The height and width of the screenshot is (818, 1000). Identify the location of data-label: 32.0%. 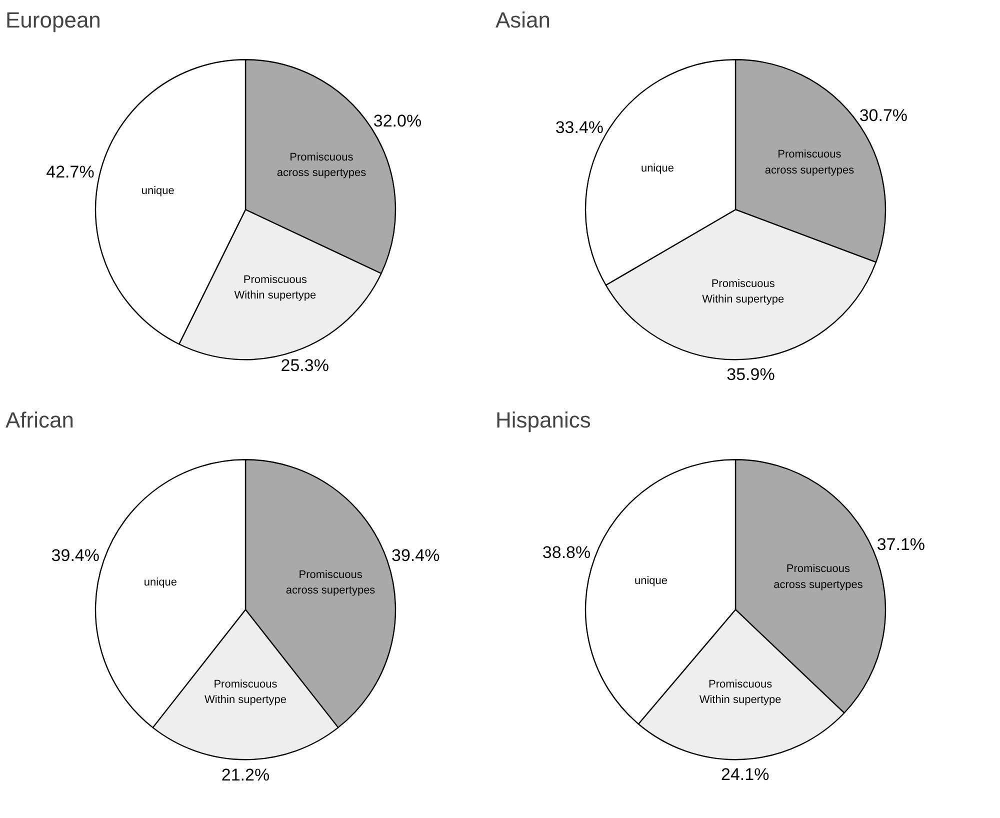
(397, 121).